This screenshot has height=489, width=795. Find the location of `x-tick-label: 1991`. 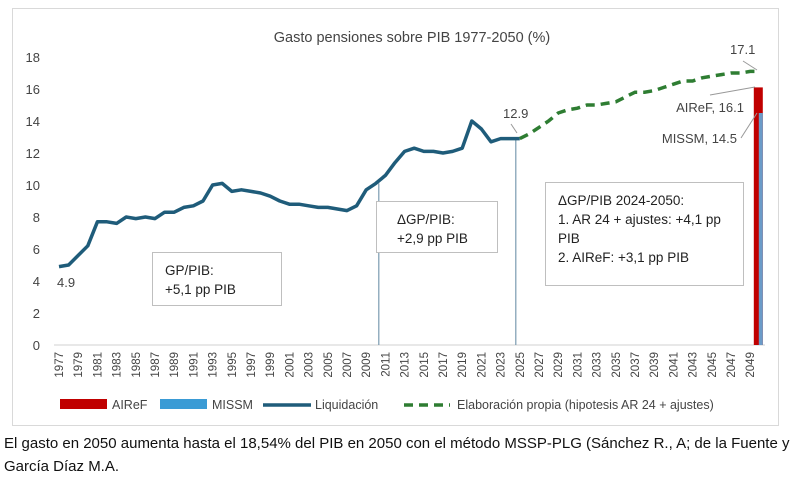

x-tick-label: 1991 is located at coordinates (194, 365).